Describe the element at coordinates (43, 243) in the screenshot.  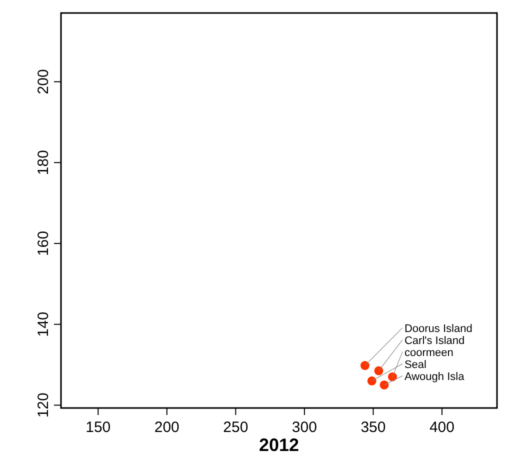
I see `y-tick-label: 160` at that location.